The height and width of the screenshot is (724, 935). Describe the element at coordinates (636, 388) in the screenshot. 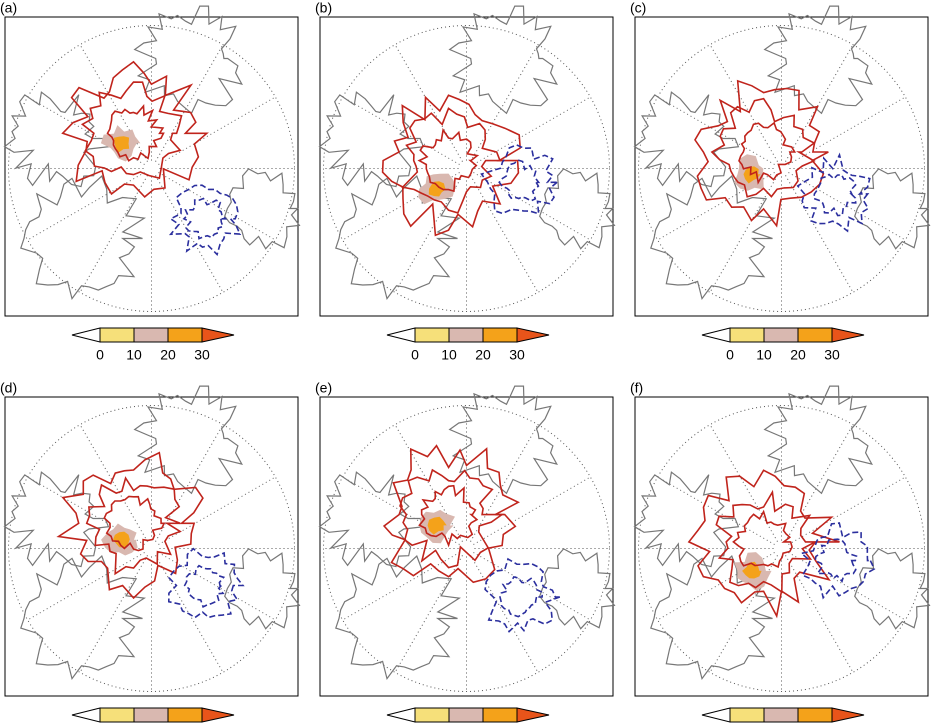

I see `panel-label: (f)` at that location.